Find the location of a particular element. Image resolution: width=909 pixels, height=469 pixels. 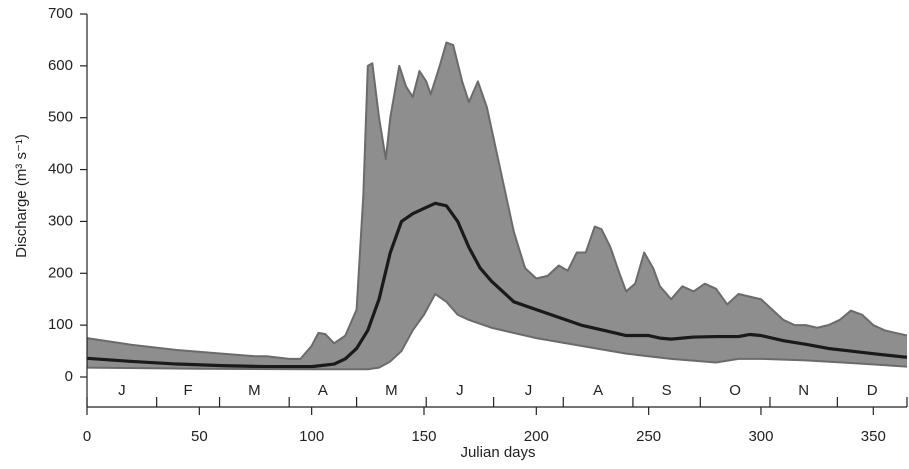

y-tick-label: 400 is located at coordinates (60, 169).